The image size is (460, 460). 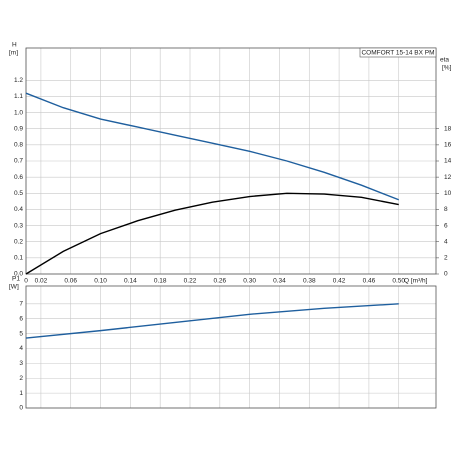 I want to click on y-tick-label: 0, so click(x=21, y=408).